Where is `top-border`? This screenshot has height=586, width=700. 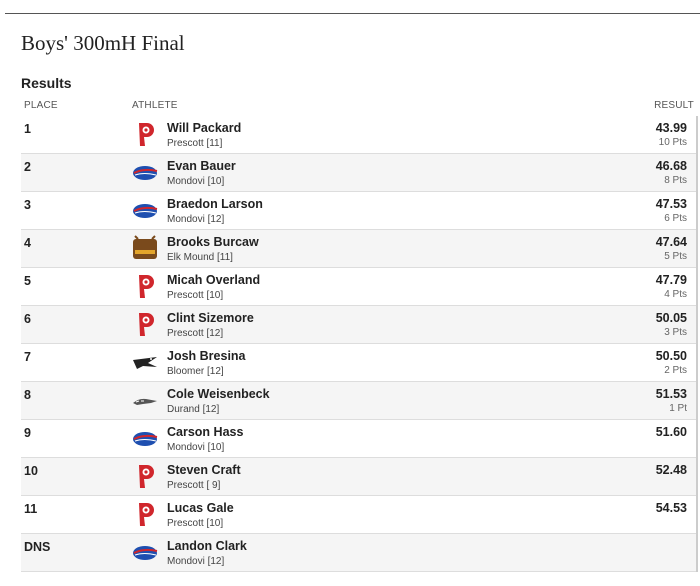
top-border is located at coordinates (352, 13).